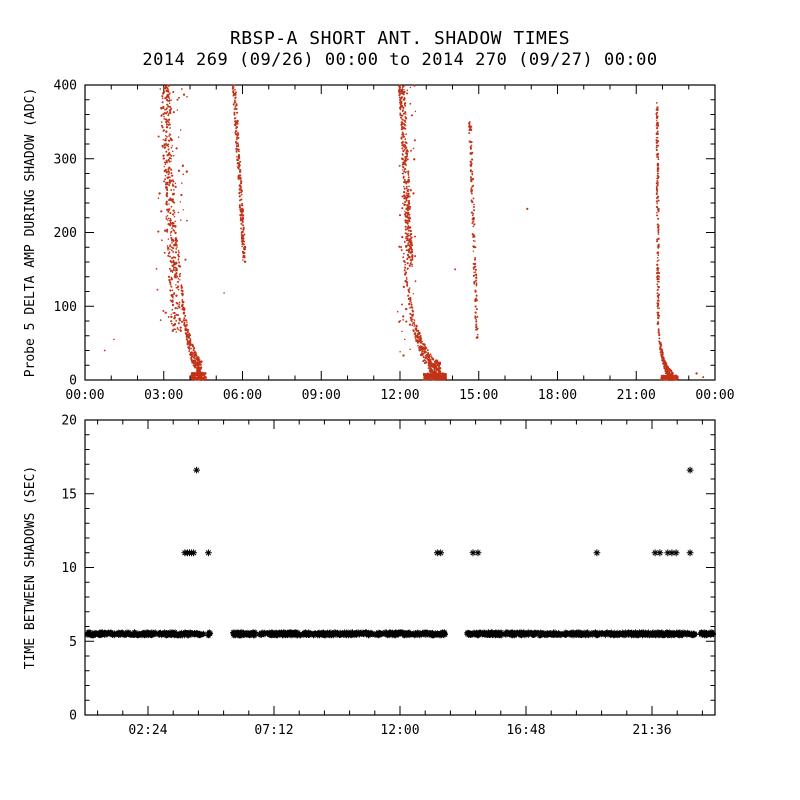 This screenshot has width=800, height=800. Describe the element at coordinates (636, 395) in the screenshot. I see `x-tick-label: 21:00` at that location.